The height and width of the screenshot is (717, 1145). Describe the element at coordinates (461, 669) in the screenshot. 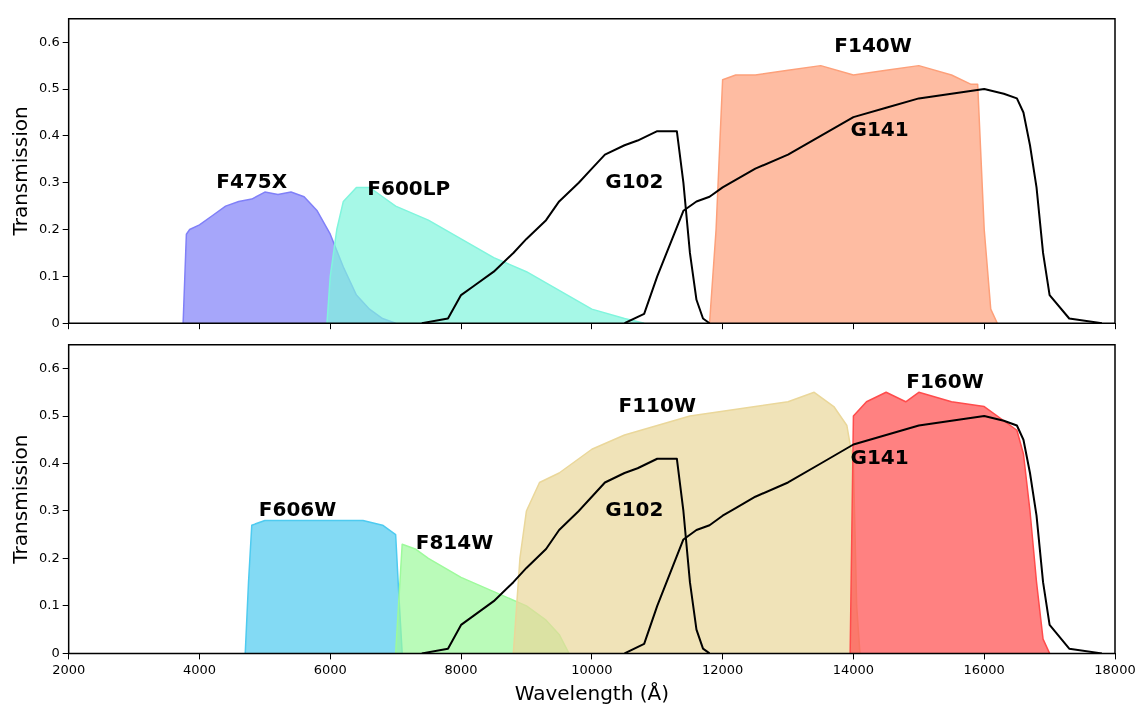

I see `x-tick-label: 8000` at that location.